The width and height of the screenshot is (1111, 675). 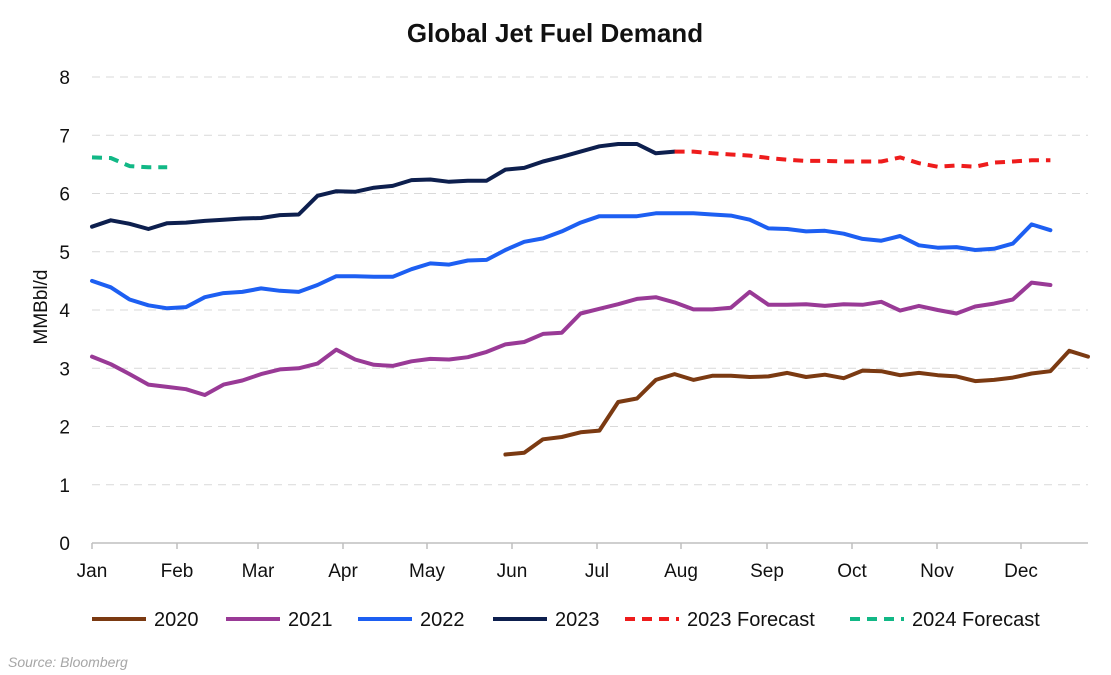 What do you see at coordinates (64, 78) in the screenshot?
I see `y-tick-label: 8` at bounding box center [64, 78].